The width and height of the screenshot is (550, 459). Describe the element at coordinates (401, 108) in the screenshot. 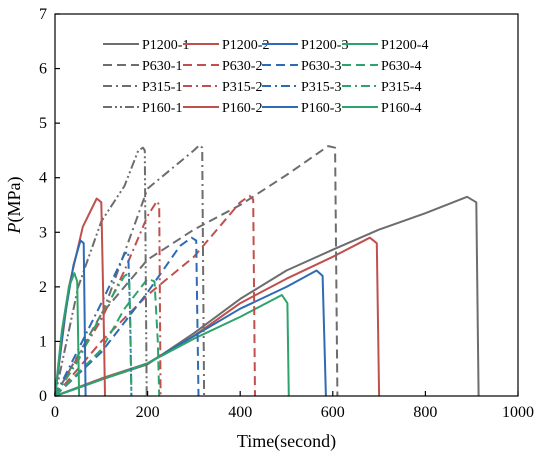

I see `legend-label: P160-4` at that location.